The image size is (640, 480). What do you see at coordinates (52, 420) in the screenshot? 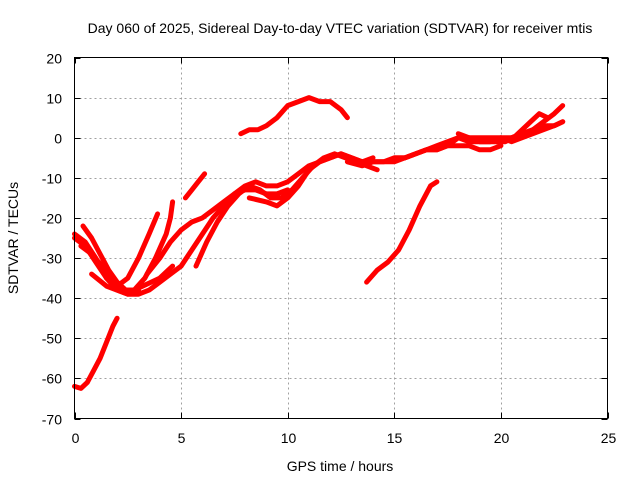
I see `y-tick-label: -70` at bounding box center [52, 420].